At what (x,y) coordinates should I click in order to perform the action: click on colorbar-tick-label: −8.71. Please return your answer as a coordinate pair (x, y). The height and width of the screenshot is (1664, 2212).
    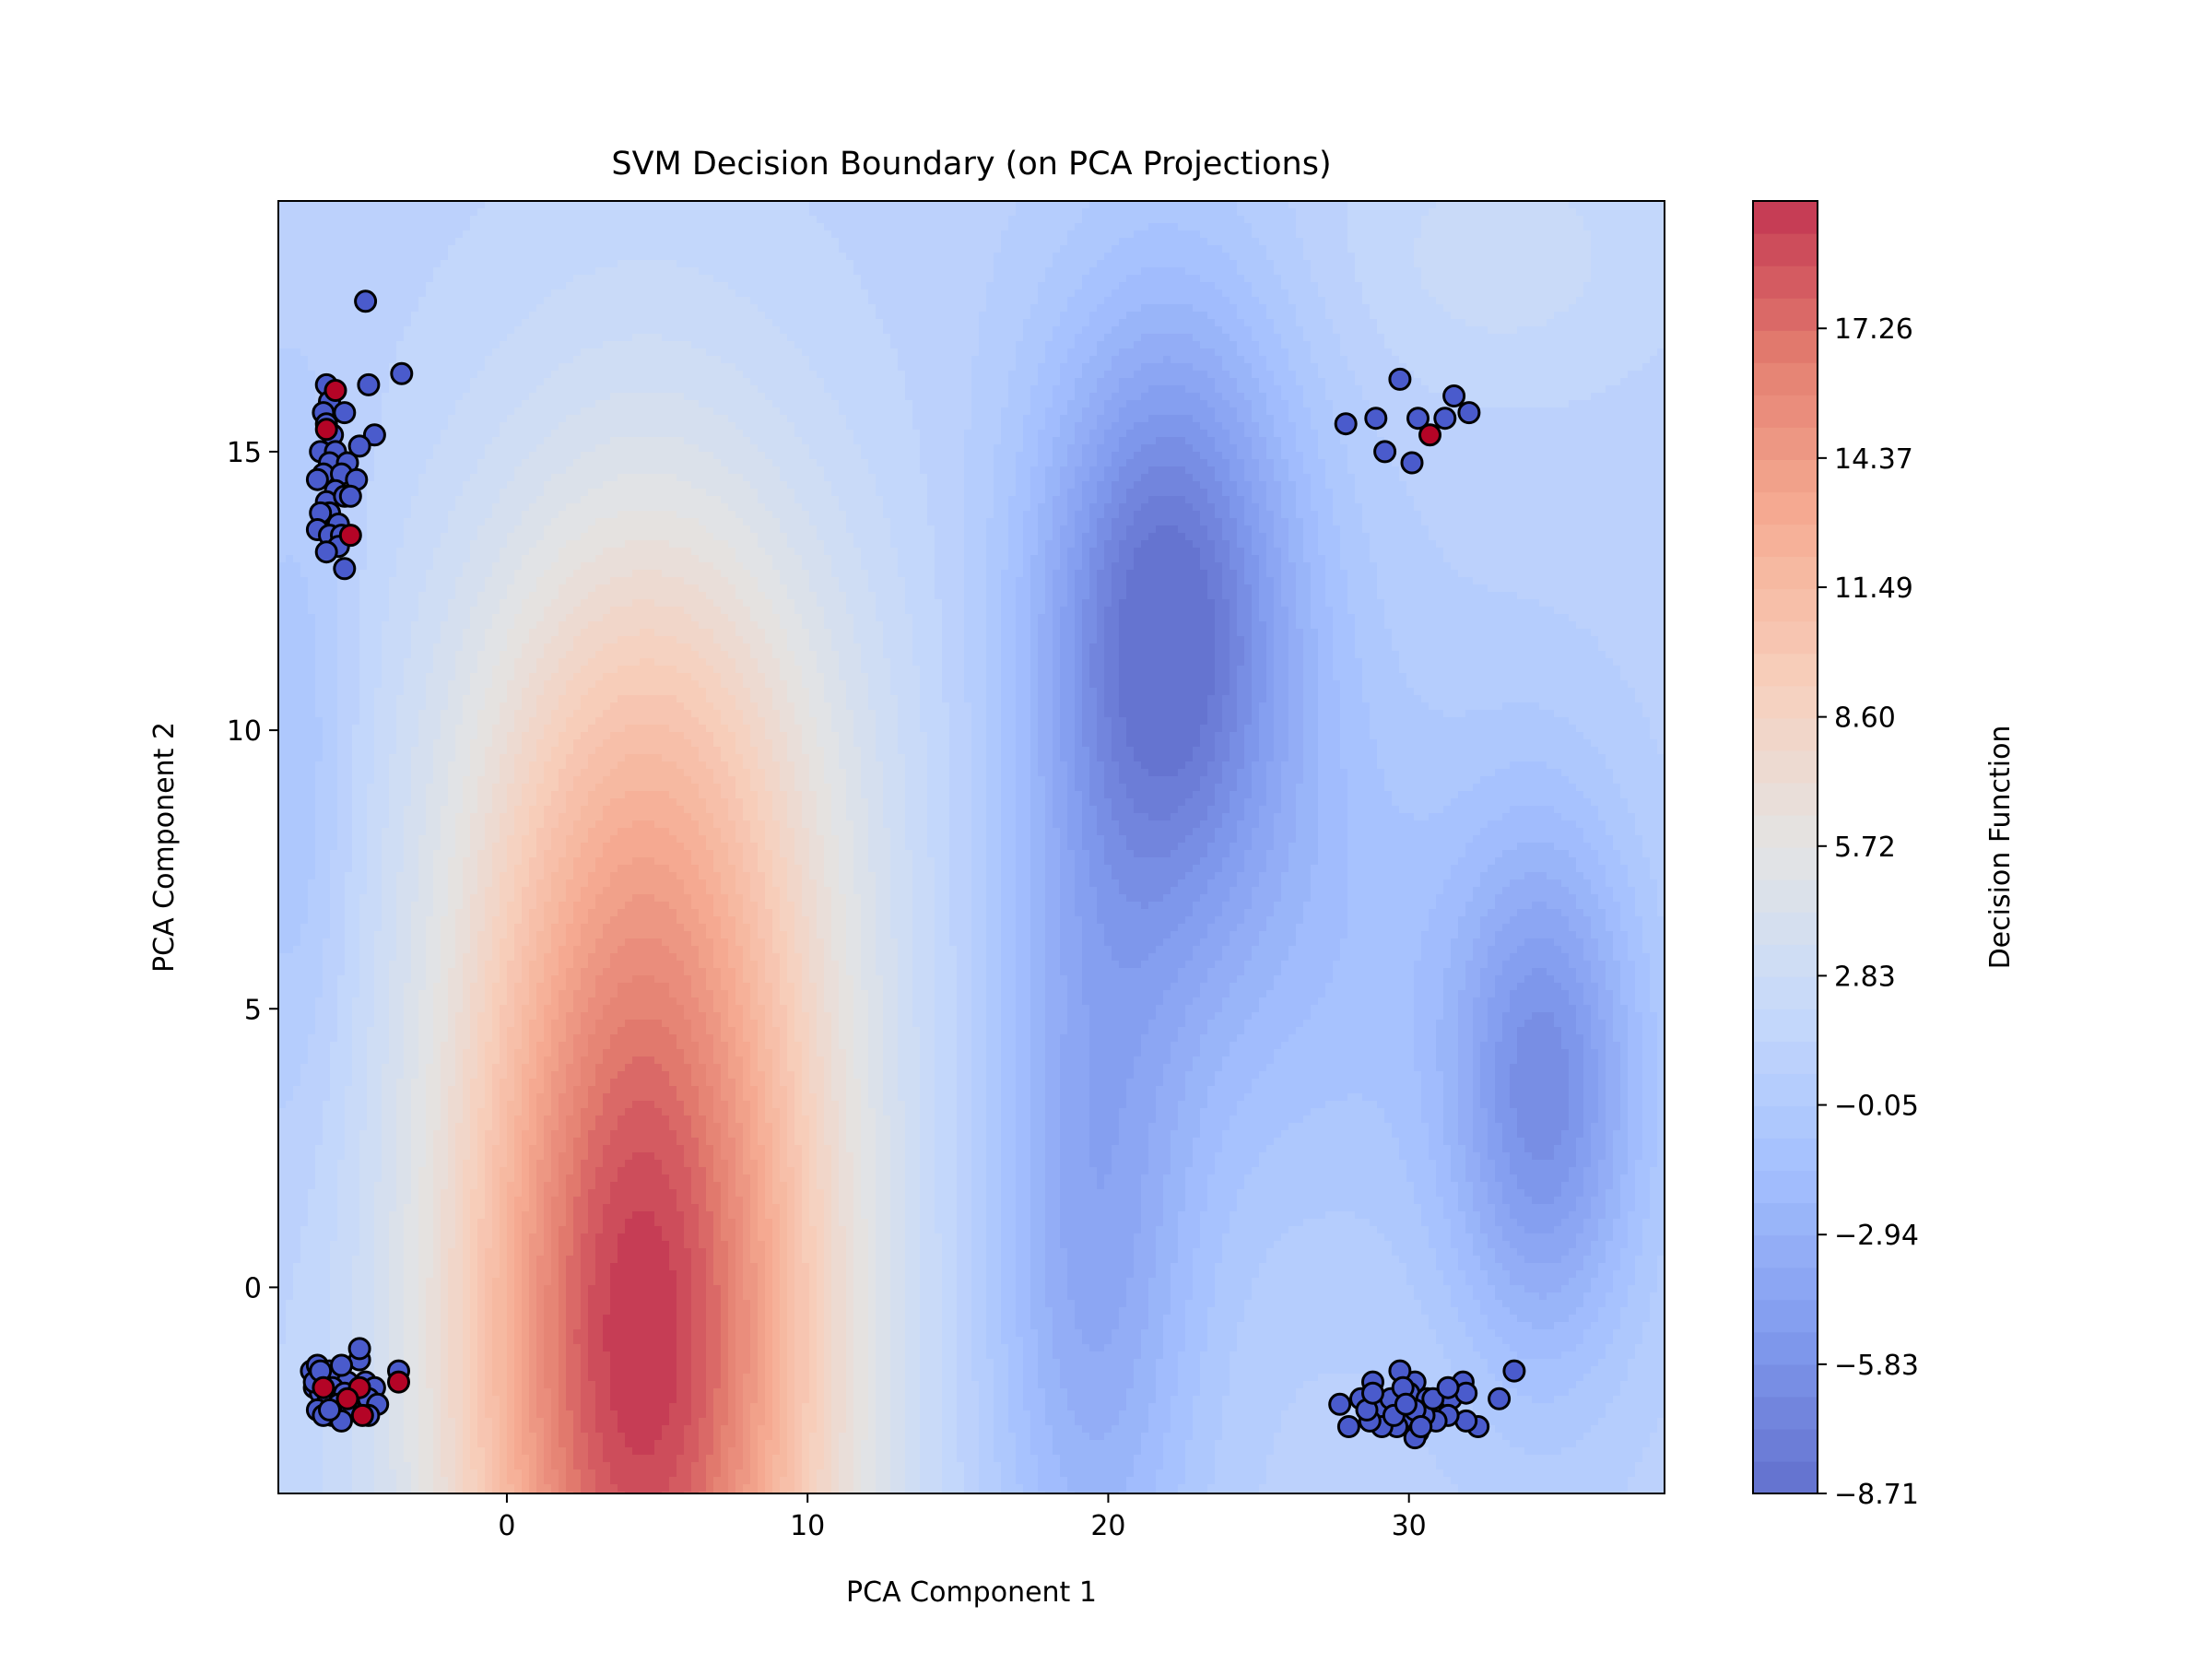
    Looking at the image, I should click on (1876, 1495).